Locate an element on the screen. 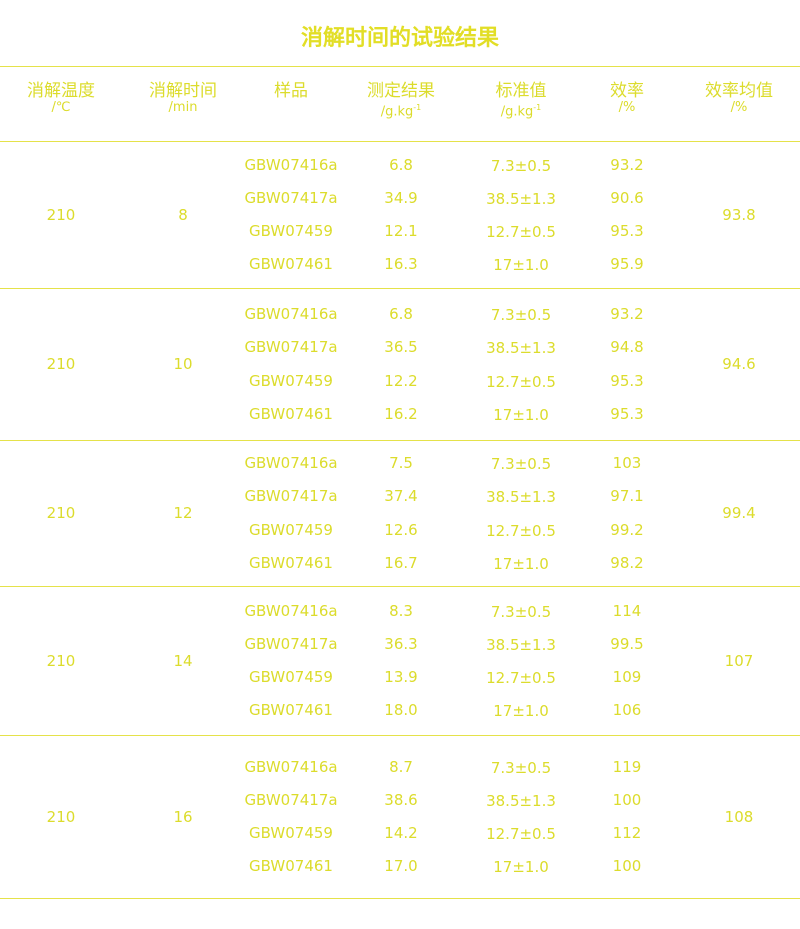 The image size is (800, 929). time-cell: 12 is located at coordinates (183, 513).